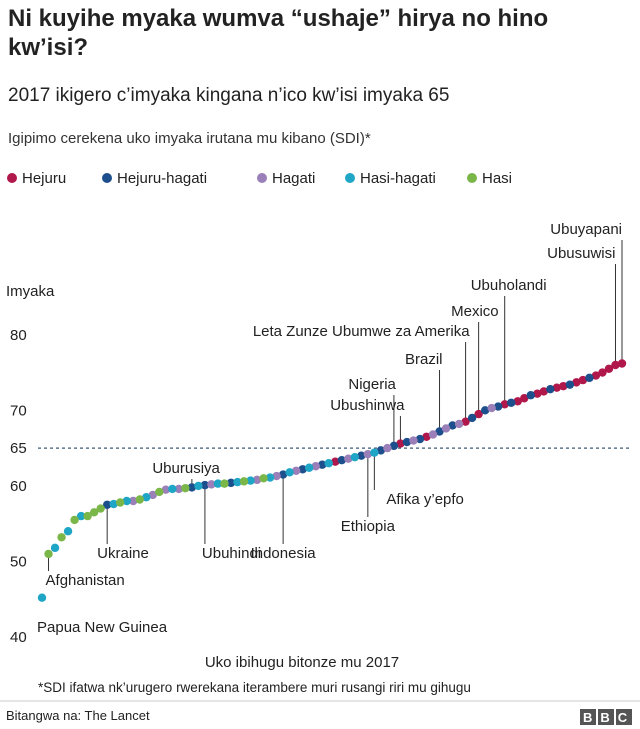  Describe the element at coordinates (78, 715) in the screenshot. I see `source: Bitangwa na: The Lancet` at that location.